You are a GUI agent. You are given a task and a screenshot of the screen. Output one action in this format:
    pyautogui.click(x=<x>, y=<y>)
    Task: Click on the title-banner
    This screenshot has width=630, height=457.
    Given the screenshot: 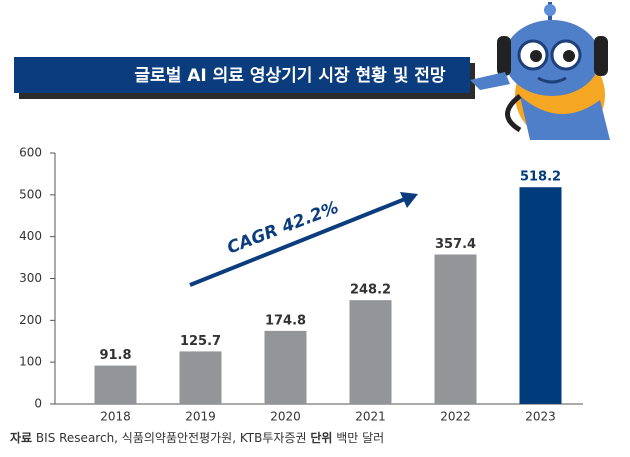 What is the action you would take?
    pyautogui.click(x=242, y=75)
    